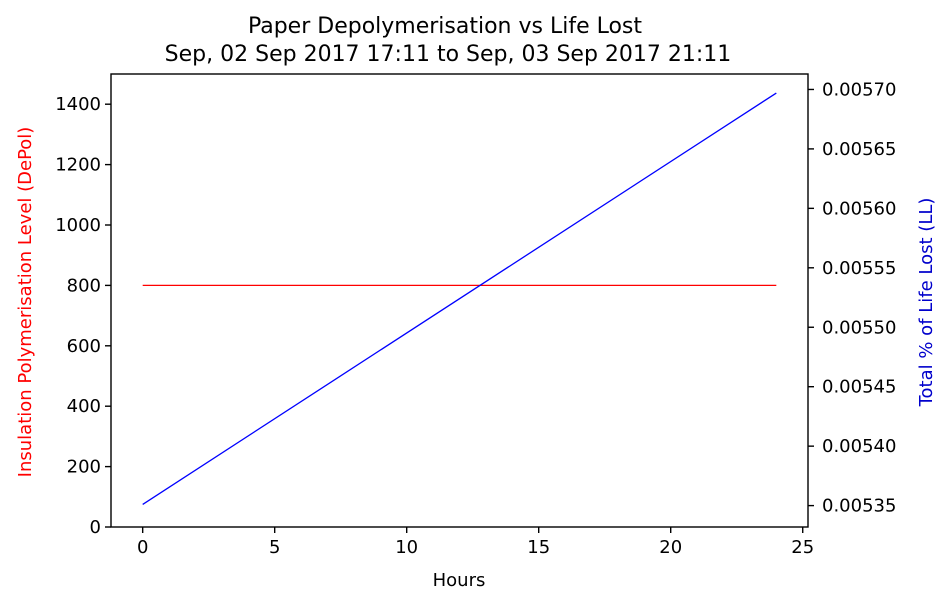 Image resolution: width=952 pixels, height=605 pixels. What do you see at coordinates (445, 26) in the screenshot?
I see `chart-title: Paper Depolymerisation vs Life Lost` at bounding box center [445, 26].